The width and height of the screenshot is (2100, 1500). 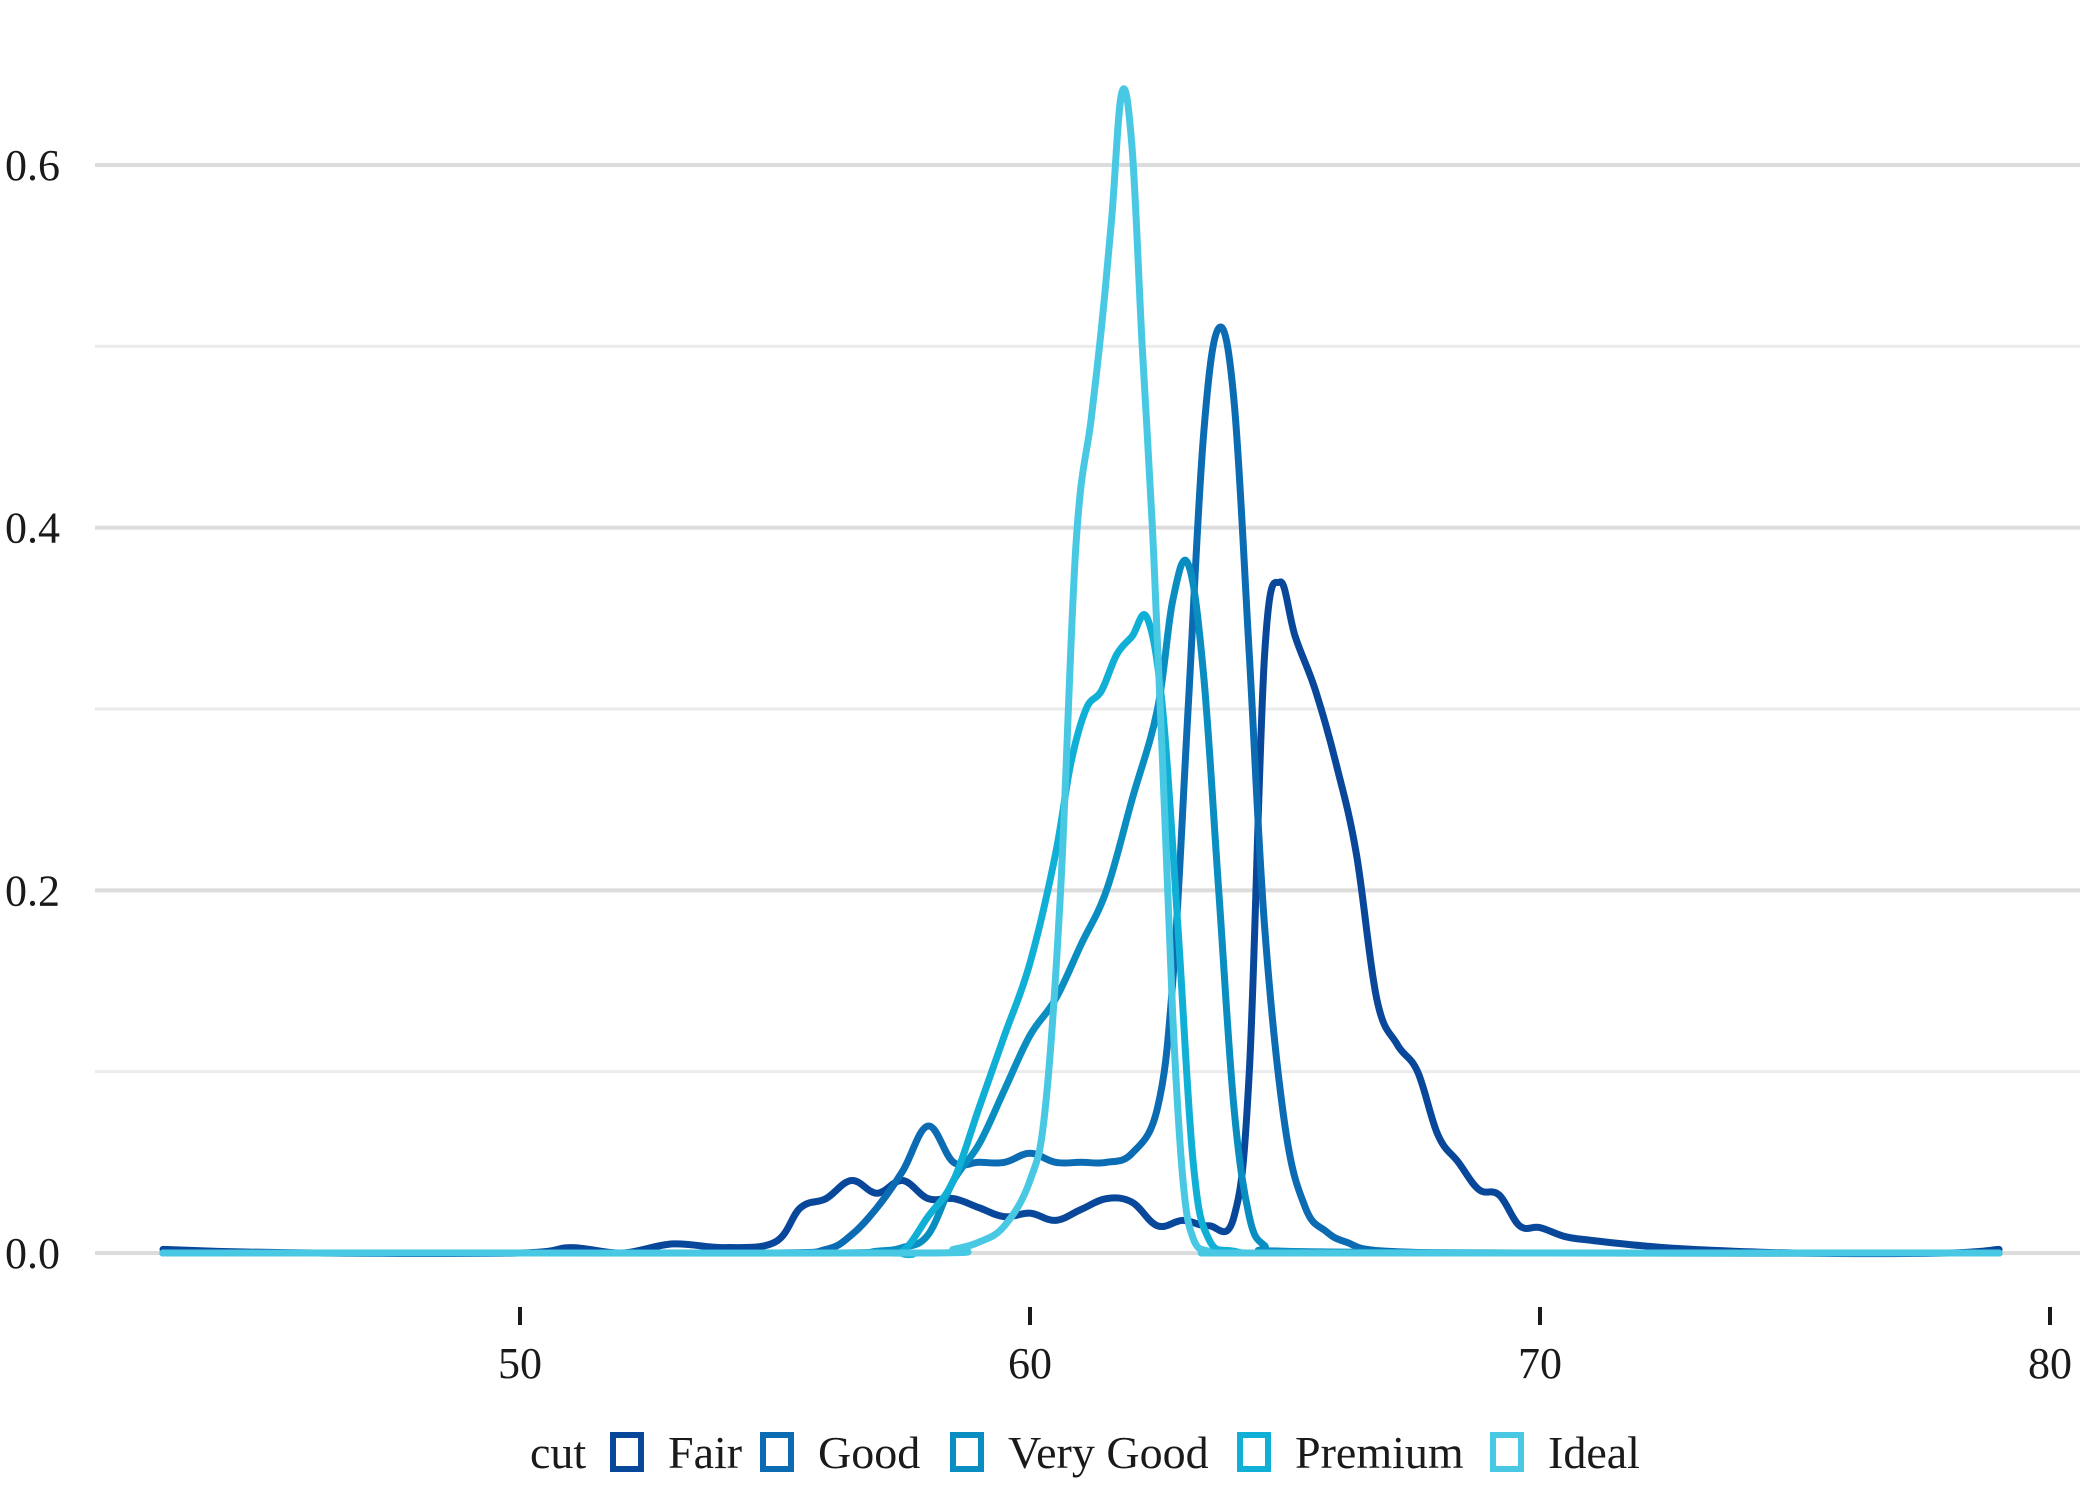 What do you see at coordinates (705, 1452) in the screenshot?
I see `legend-label-fair: Fair` at bounding box center [705, 1452].